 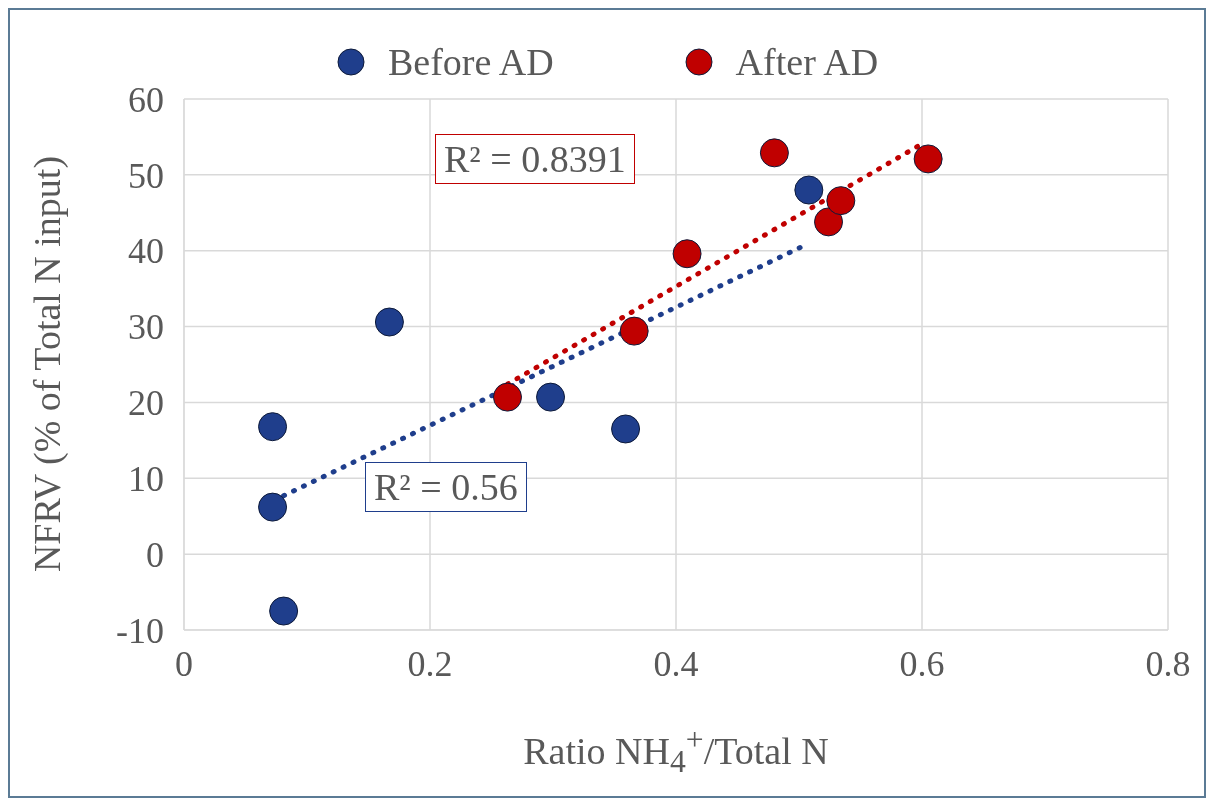 What do you see at coordinates (184, 663) in the screenshot?
I see `x-tick-label: 0` at bounding box center [184, 663].